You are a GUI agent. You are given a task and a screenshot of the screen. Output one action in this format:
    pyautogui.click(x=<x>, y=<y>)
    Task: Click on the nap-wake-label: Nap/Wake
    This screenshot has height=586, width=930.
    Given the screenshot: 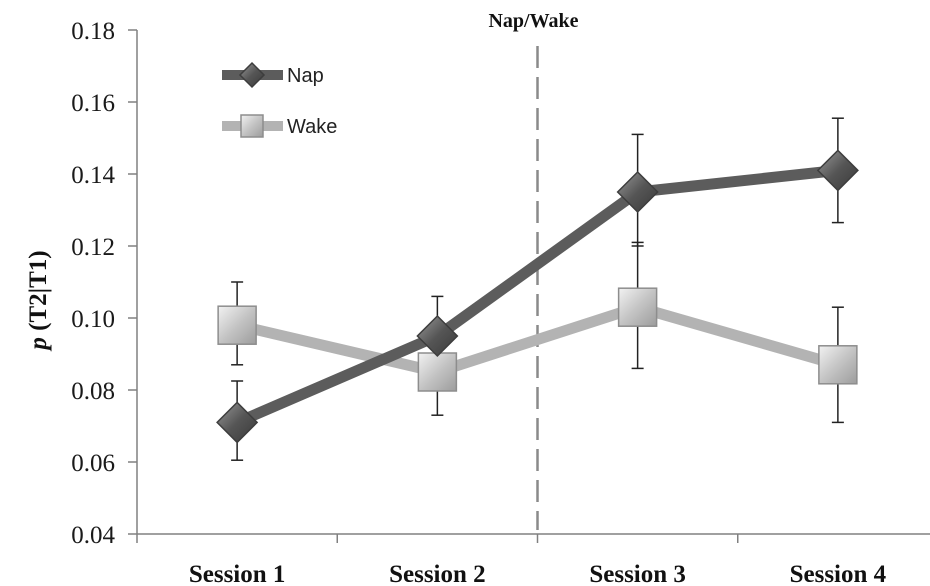 What is the action you would take?
    pyautogui.click(x=533, y=21)
    